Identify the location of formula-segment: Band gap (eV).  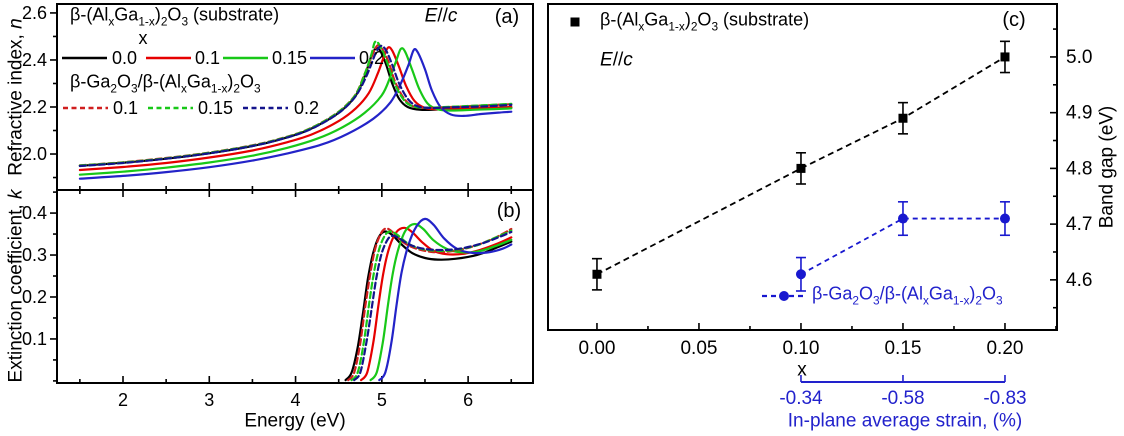
(1107, 167).